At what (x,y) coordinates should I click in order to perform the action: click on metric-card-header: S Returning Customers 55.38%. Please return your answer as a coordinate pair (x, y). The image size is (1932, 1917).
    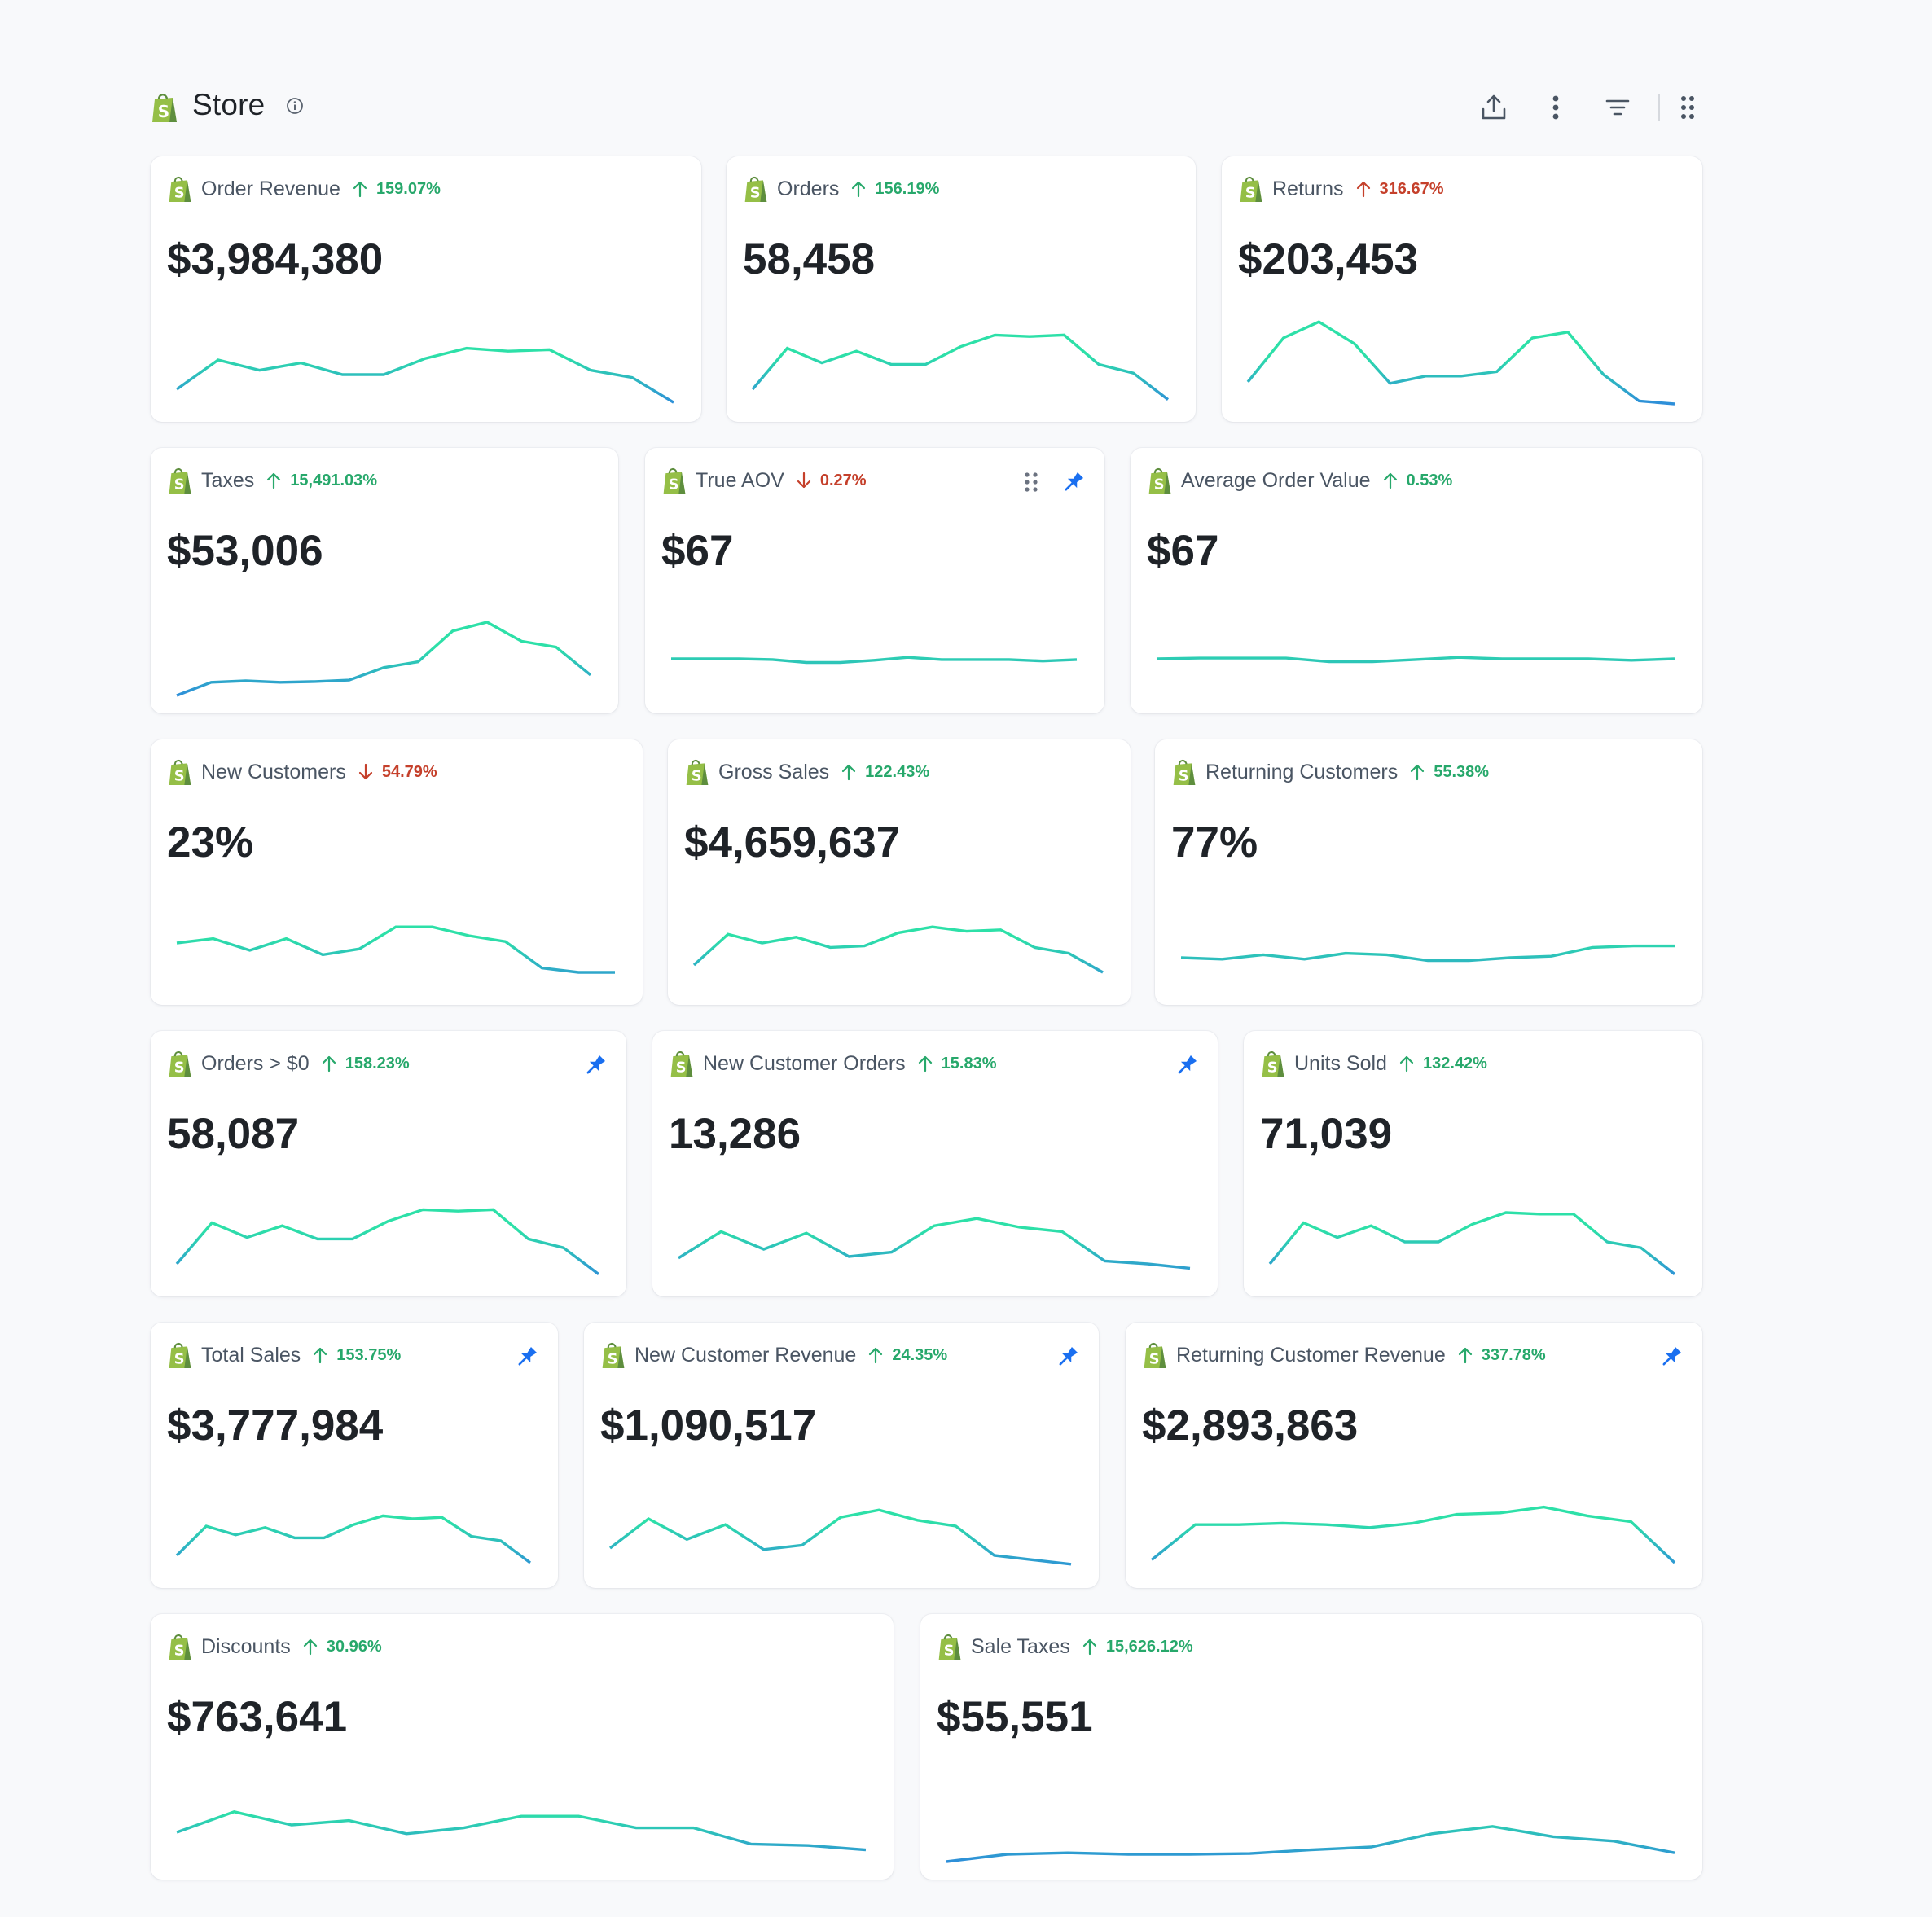
    Looking at the image, I should click on (1330, 772).